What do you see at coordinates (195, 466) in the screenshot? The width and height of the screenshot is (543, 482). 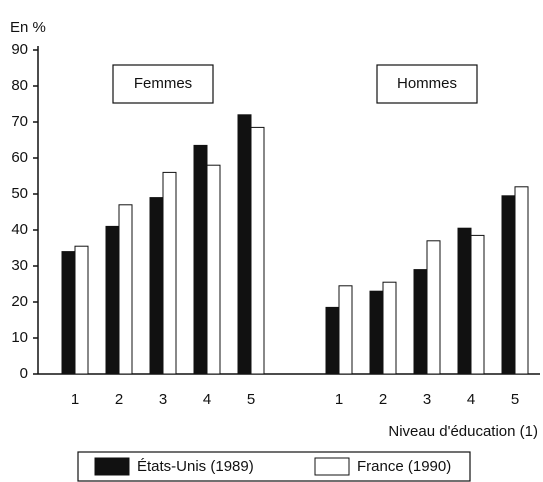 I see `legend-label: États-Unis (1989)` at bounding box center [195, 466].